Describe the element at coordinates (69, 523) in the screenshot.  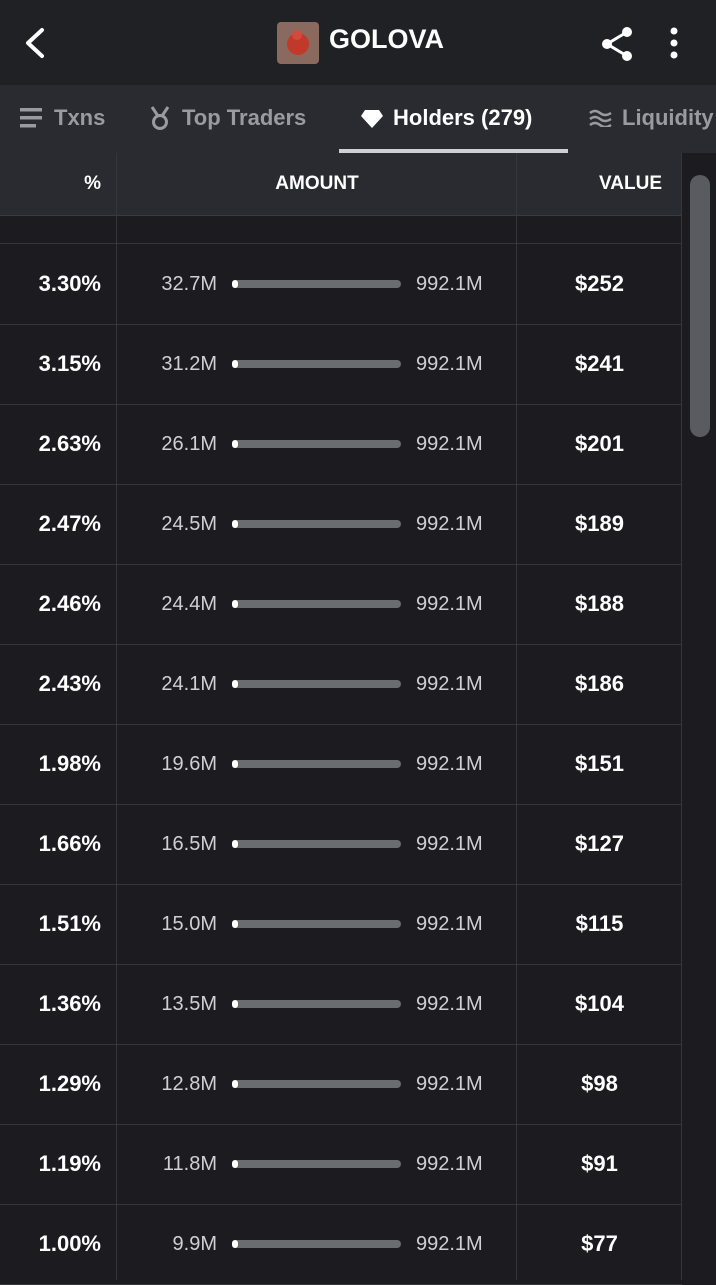
I see `percent: 2.47%` at that location.